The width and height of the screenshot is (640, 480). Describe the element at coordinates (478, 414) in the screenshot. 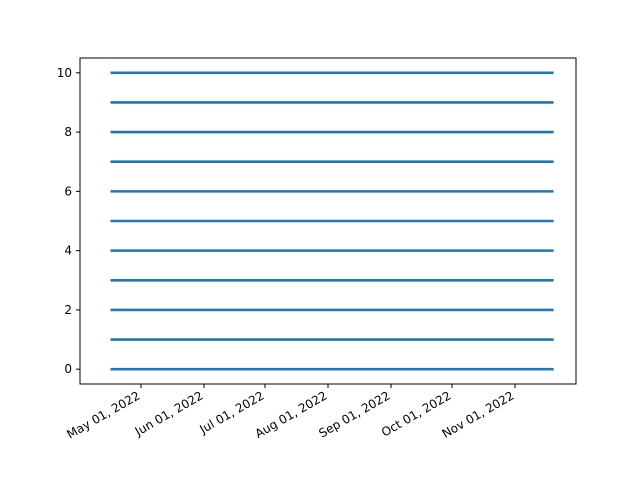

I see `x-tick-label: Nov 01, 2022` at that location.